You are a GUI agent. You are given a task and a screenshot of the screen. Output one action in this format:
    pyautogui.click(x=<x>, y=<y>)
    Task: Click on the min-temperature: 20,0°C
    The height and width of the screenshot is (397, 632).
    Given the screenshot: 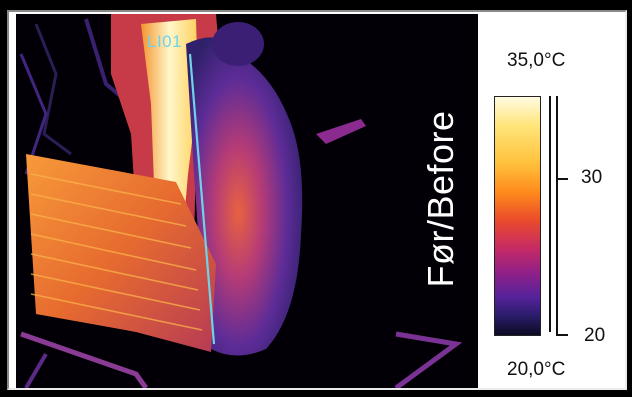 What is the action you would take?
    pyautogui.click(x=536, y=369)
    